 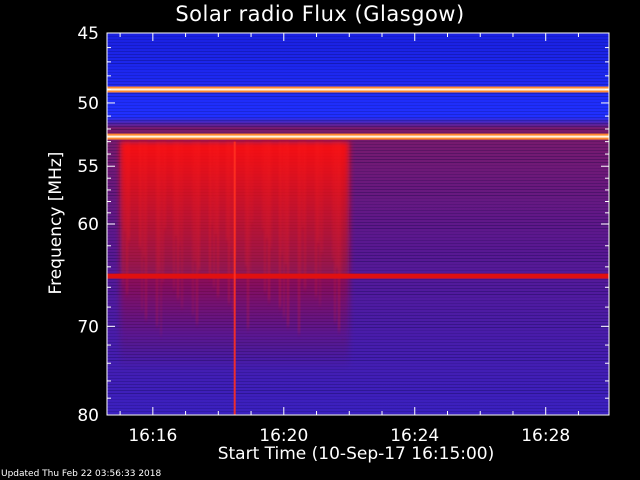 I want to click on interference-band-core, so click(x=358, y=89).